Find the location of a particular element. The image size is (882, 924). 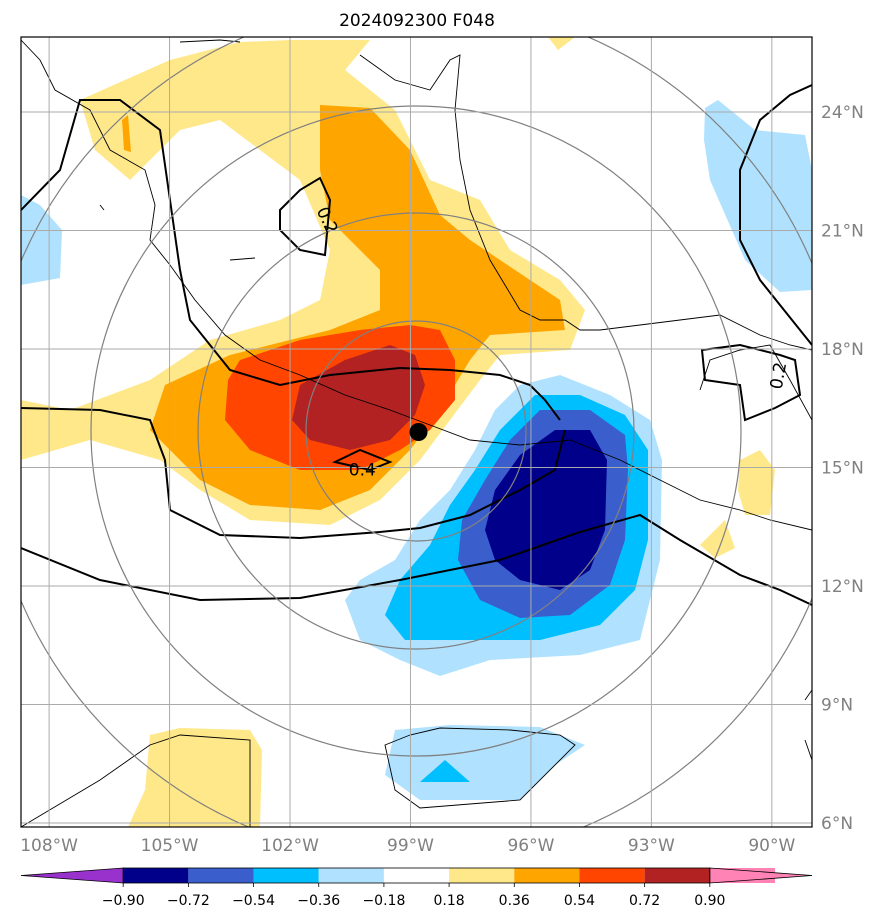

negative-anomaly-blue-south is located at coordinates (445, 771).